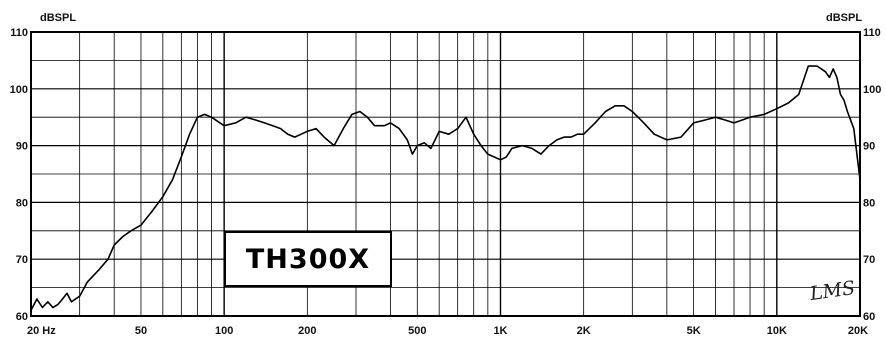  What do you see at coordinates (844, 18) in the screenshot?
I see `y-unit-right: dBSPL` at bounding box center [844, 18].